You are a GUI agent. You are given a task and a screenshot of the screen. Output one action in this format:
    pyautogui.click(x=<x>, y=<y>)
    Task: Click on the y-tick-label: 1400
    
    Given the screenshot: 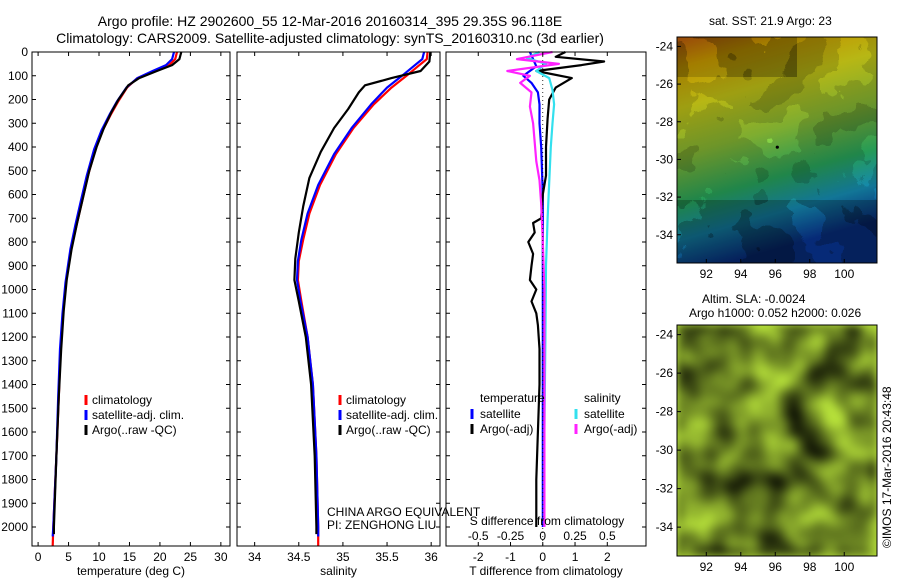 What is the action you would take?
    pyautogui.click(x=14, y=385)
    